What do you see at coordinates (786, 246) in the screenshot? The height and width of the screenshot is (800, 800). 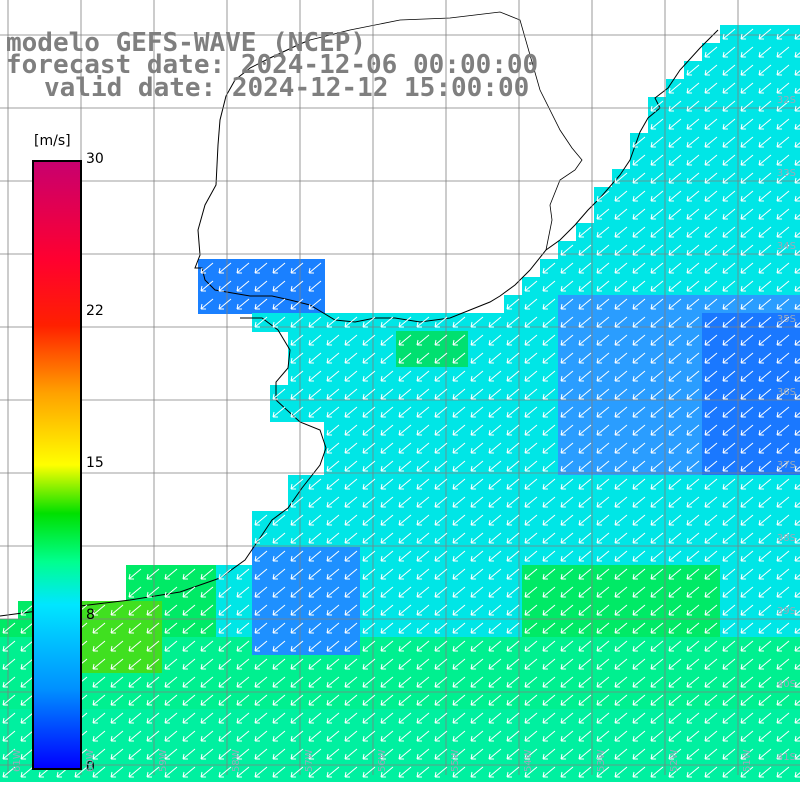 I see `latitude-label: 34S` at bounding box center [786, 246].